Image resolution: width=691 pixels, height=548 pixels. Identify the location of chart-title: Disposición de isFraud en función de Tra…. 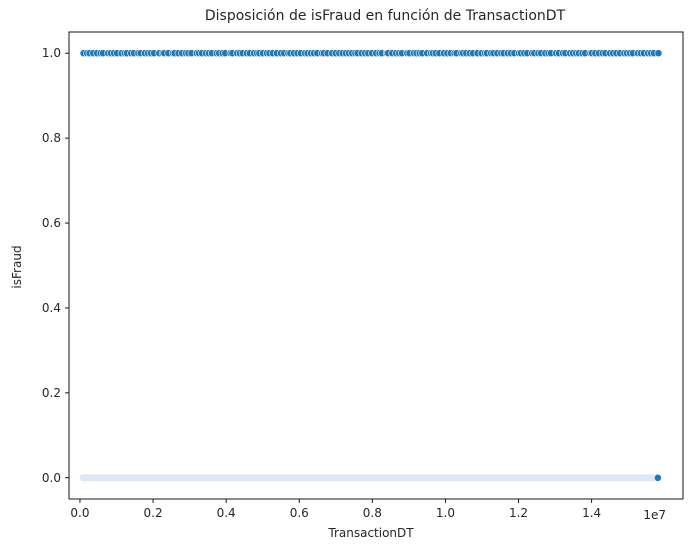
(385, 16).